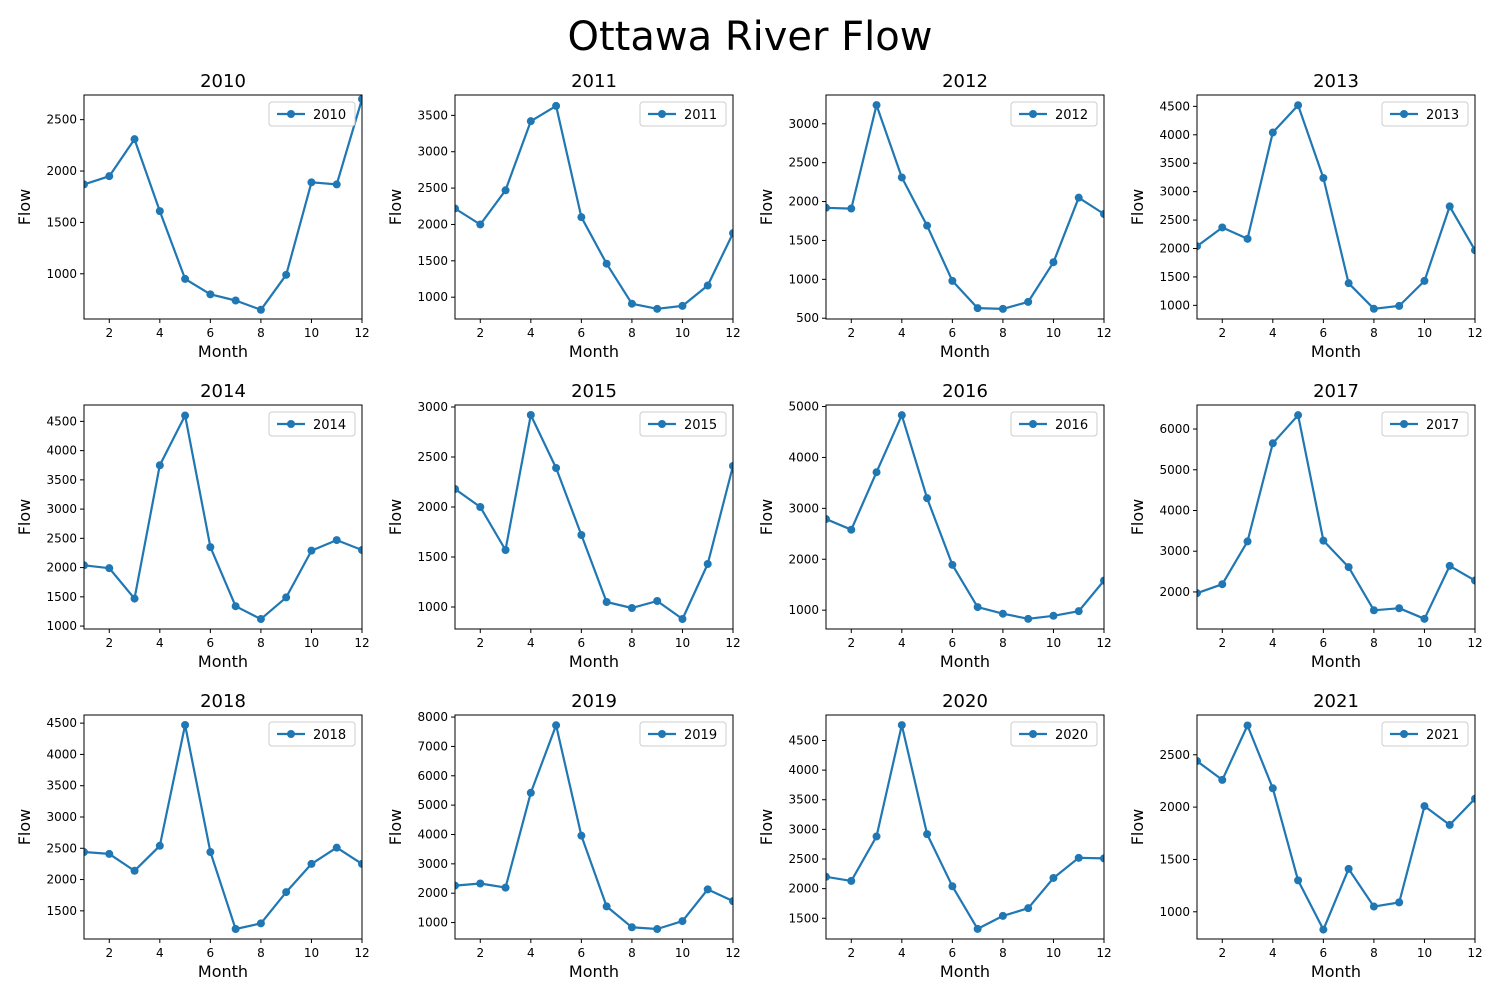  I want to click on legend-label: 2019, so click(700, 735).